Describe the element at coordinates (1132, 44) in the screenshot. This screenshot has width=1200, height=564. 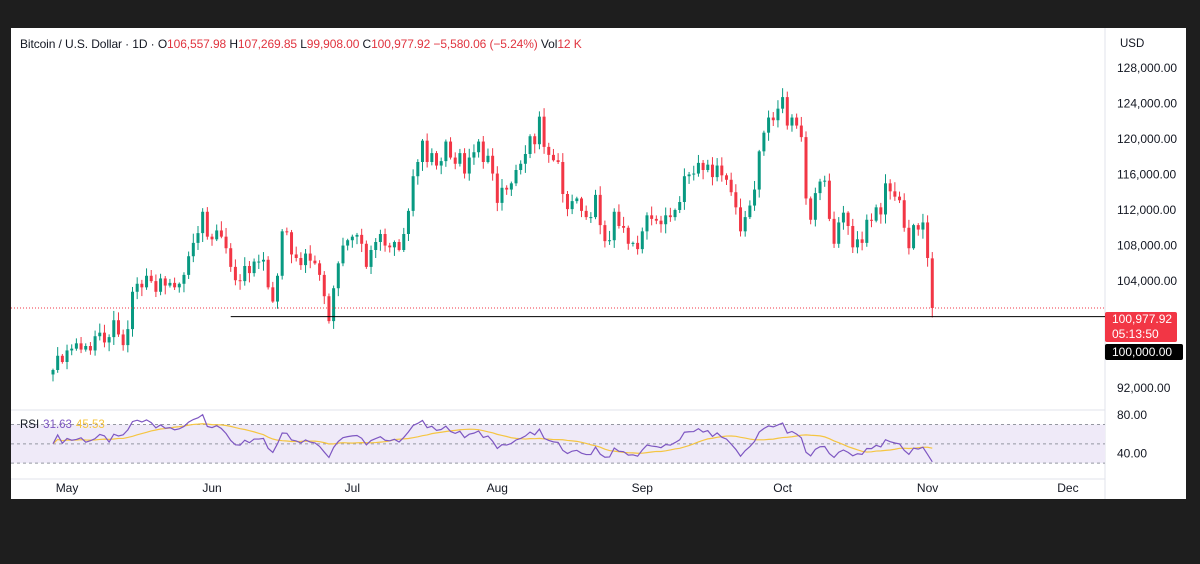
I see `currency-selector: USD` at that location.